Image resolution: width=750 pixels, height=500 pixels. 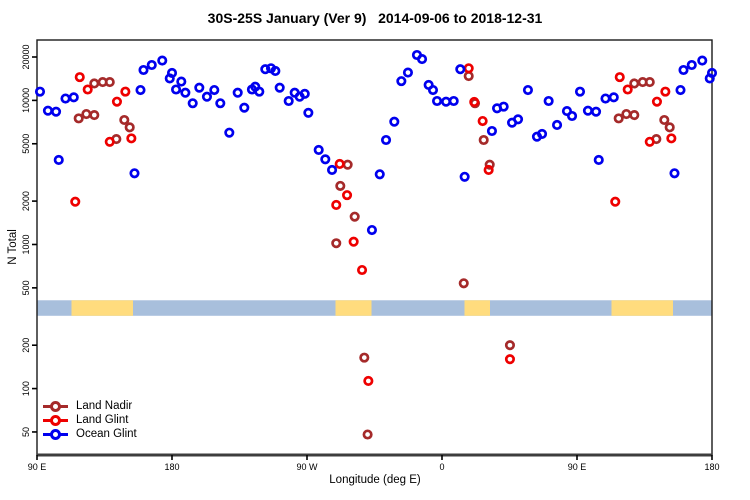 I want to click on y-tick-label: 20000, so click(x=26, y=56).